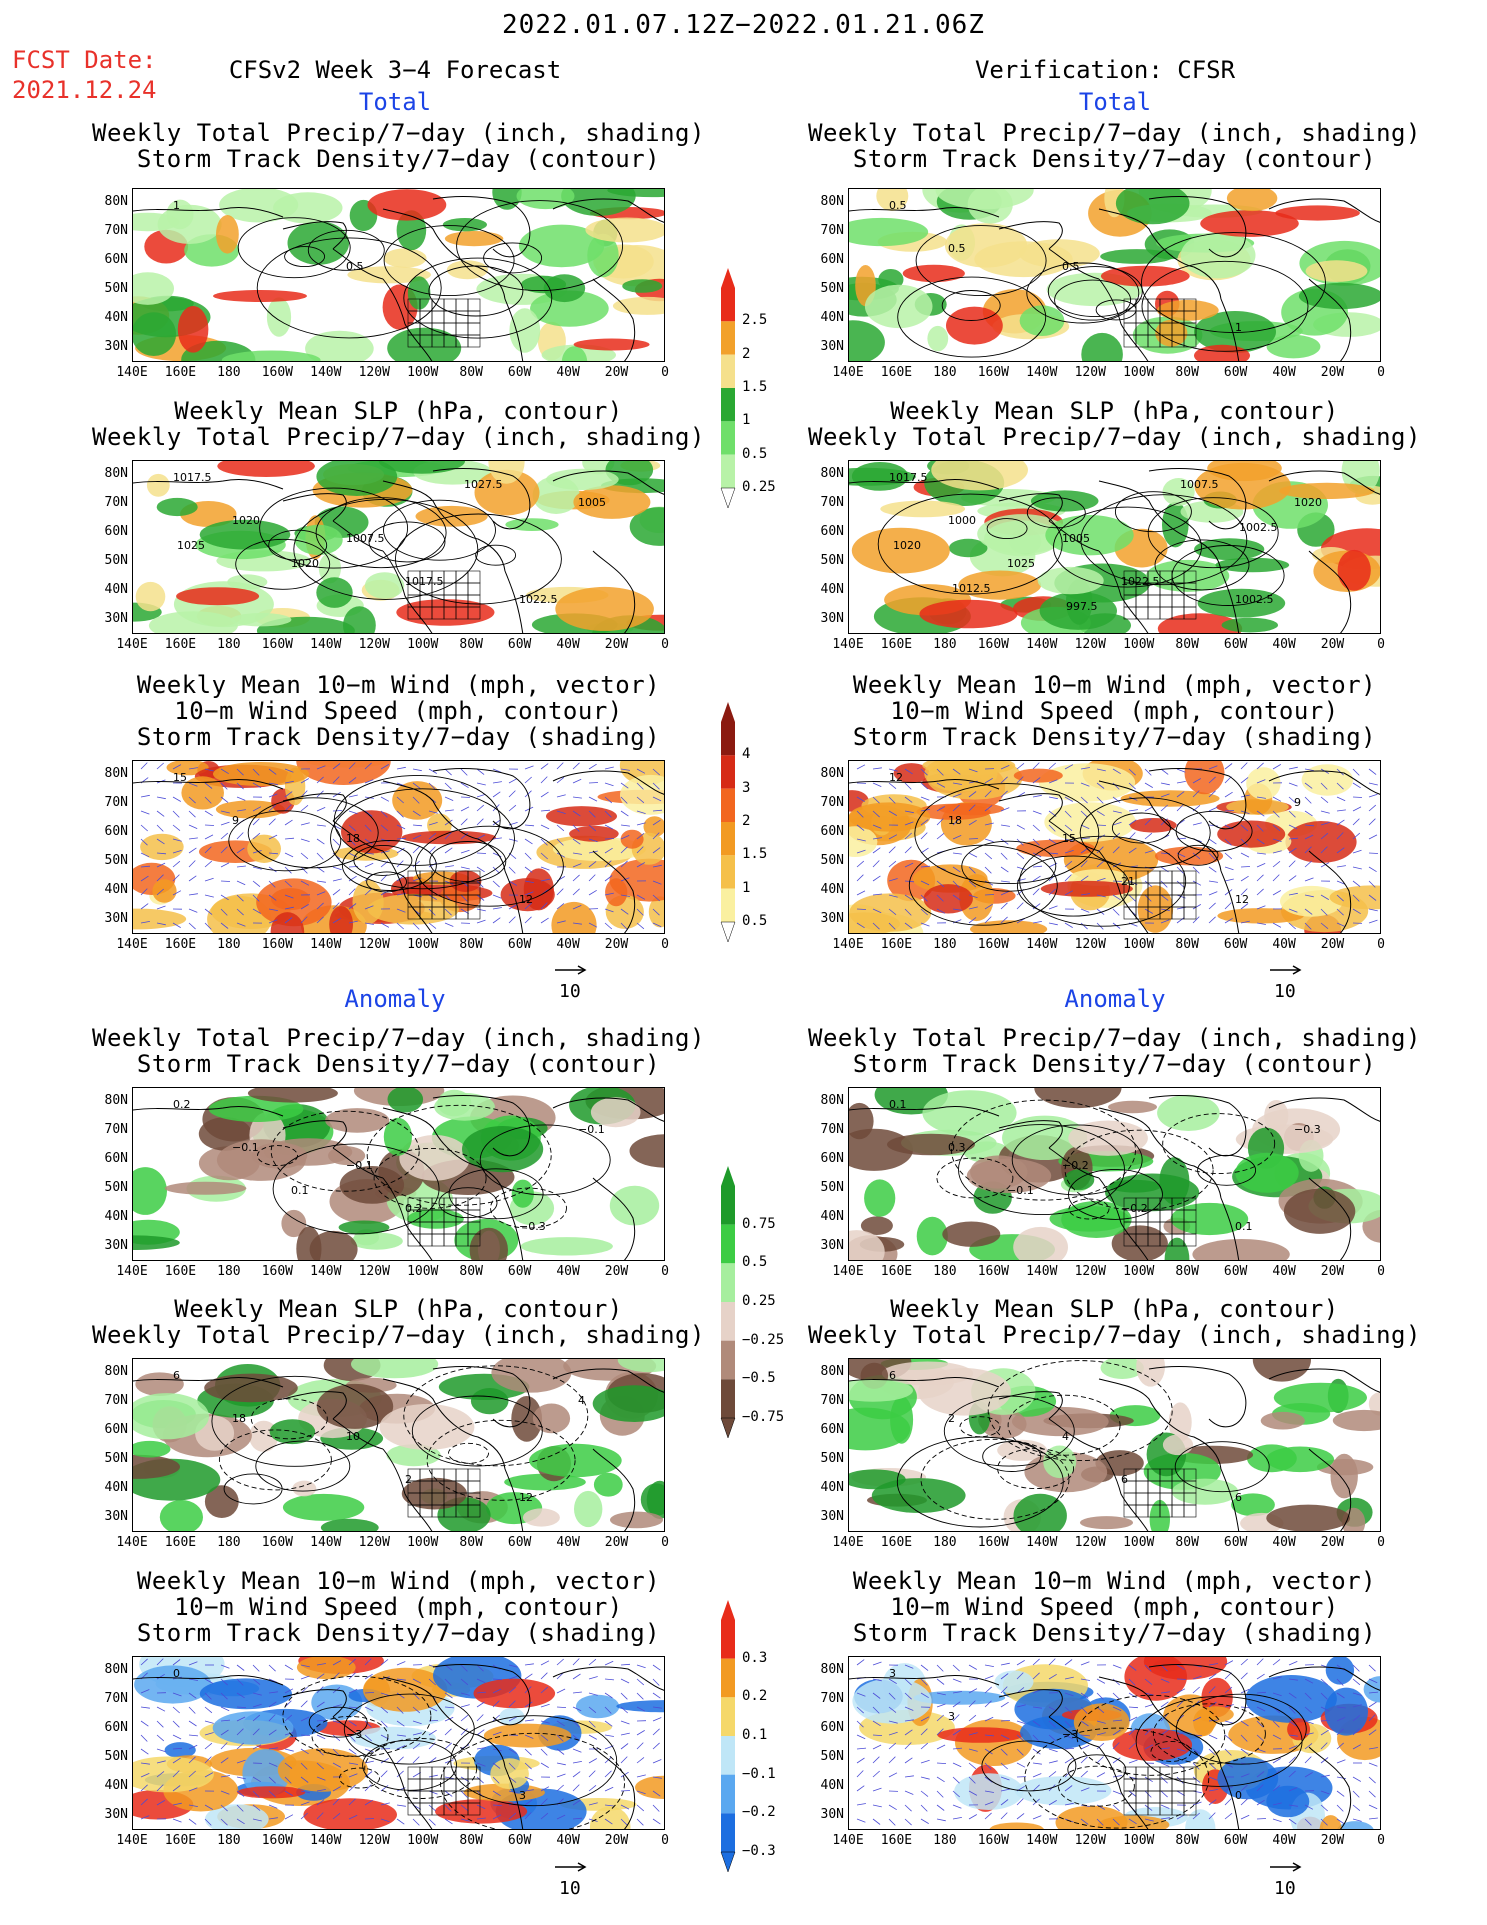 This screenshot has width=1487, height=1925. I want to click on lon-tick-label: 0, so click(1381, 1840).